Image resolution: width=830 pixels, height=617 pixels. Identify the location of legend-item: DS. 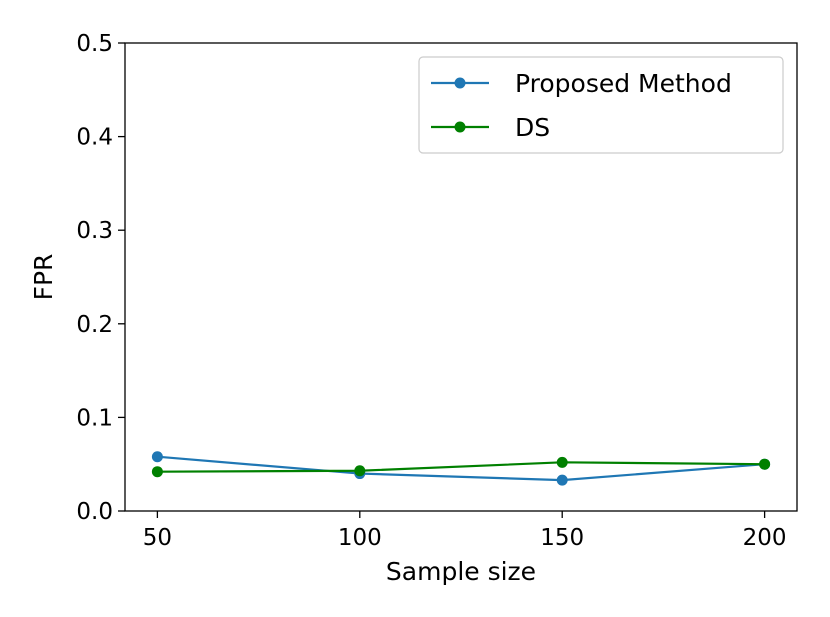
(490, 127).